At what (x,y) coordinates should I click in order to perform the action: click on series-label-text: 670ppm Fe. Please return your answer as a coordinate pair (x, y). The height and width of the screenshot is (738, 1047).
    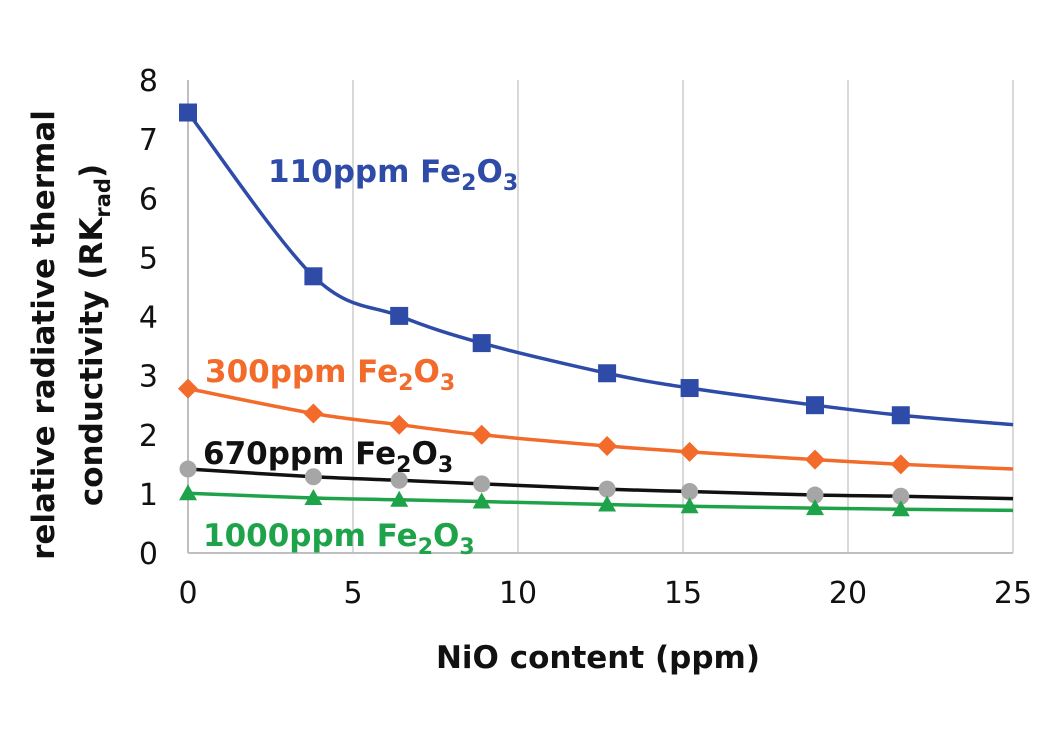
    Looking at the image, I should click on (299, 454).